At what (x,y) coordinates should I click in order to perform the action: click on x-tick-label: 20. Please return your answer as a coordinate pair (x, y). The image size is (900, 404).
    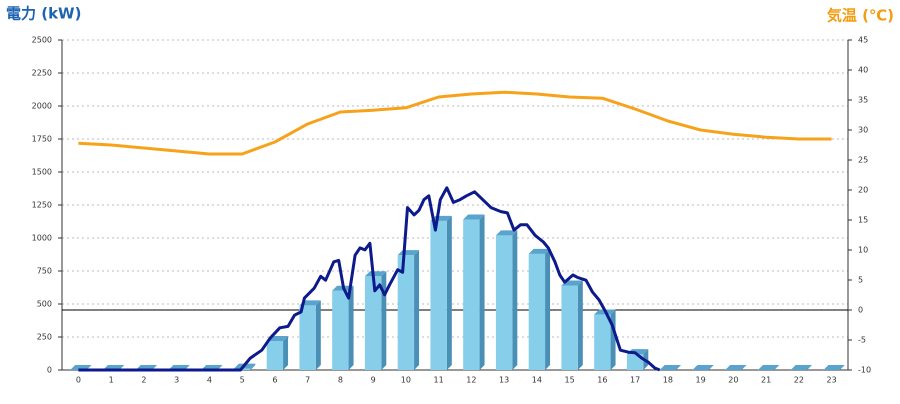
    Looking at the image, I should click on (733, 380).